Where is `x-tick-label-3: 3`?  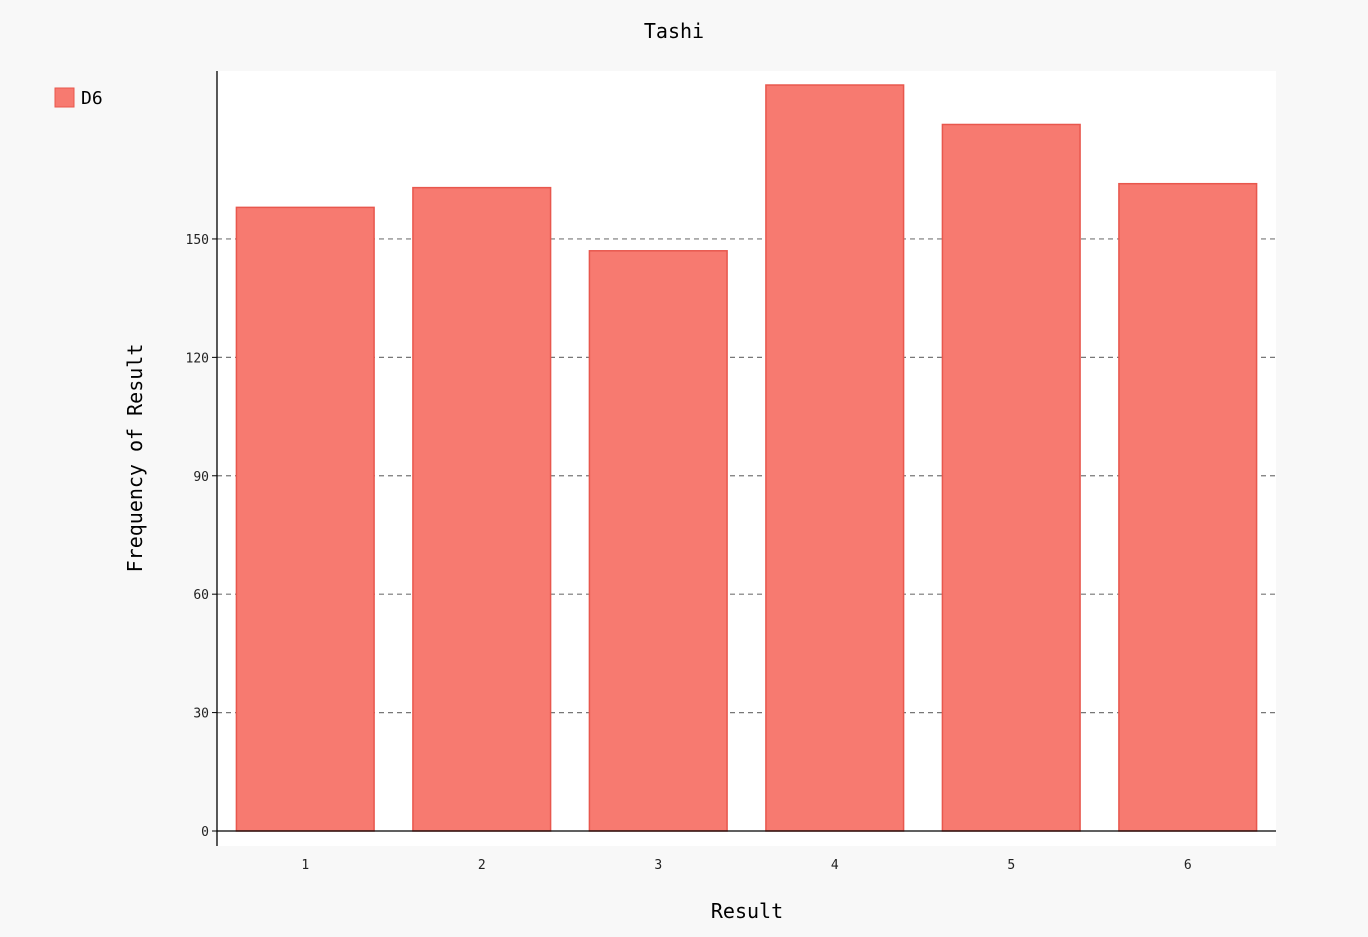 x-tick-label-3: 3 is located at coordinates (658, 865).